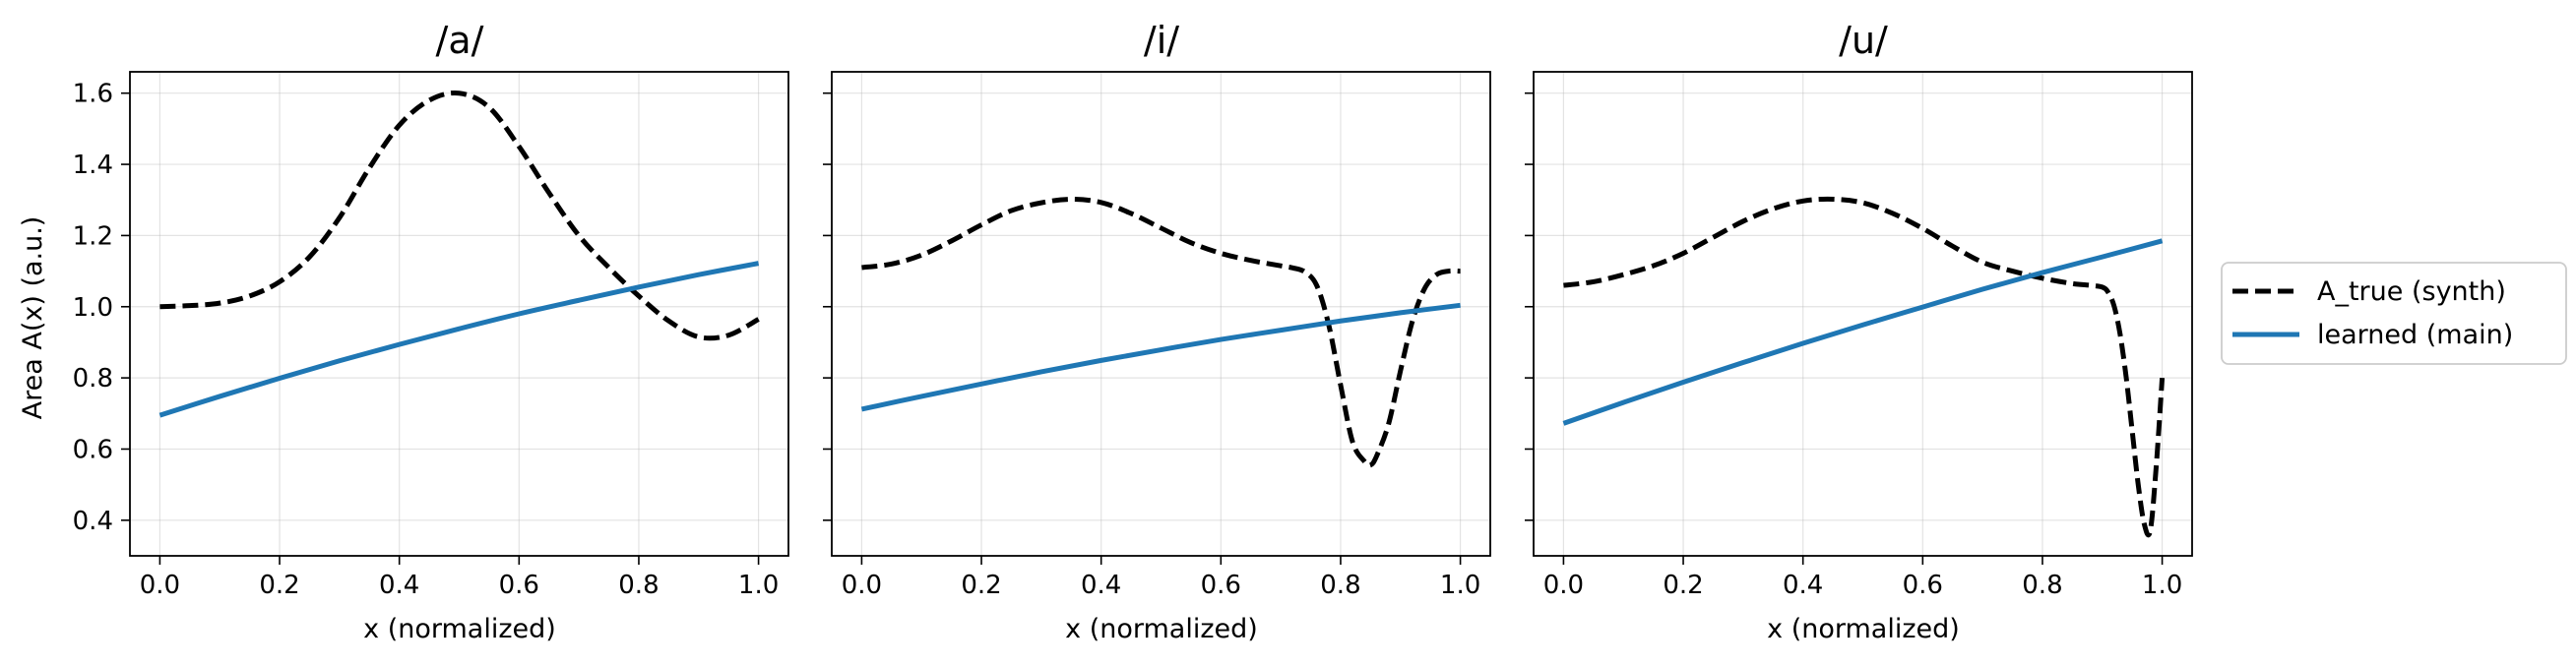 The height and width of the screenshot is (667, 2576). Describe the element at coordinates (2042, 585) in the screenshot. I see `x-tick-label-u: 0.8` at that location.